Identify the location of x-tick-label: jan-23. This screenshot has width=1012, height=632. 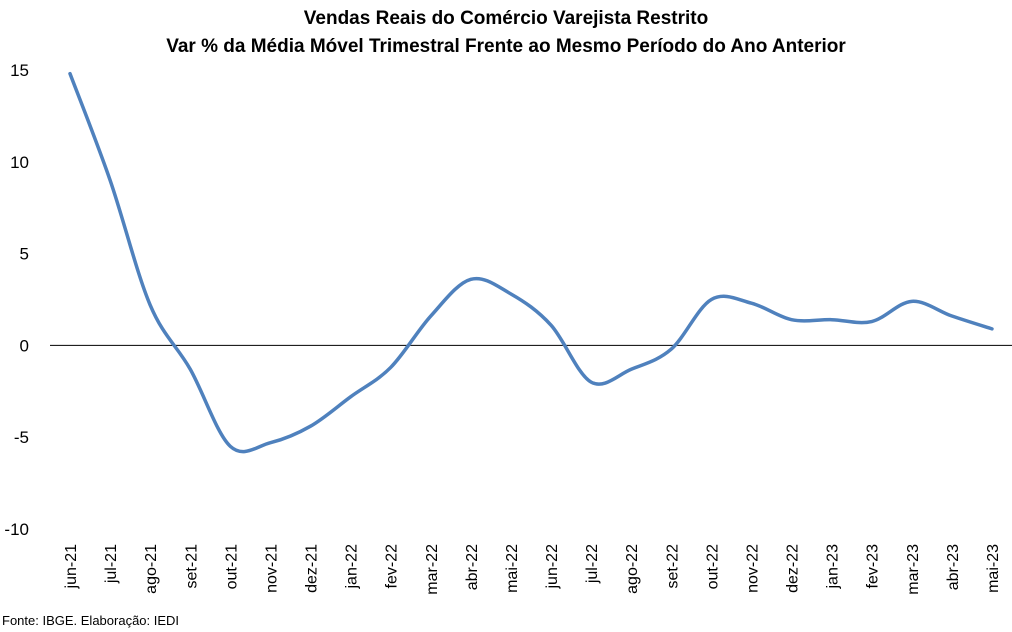
(833, 567).